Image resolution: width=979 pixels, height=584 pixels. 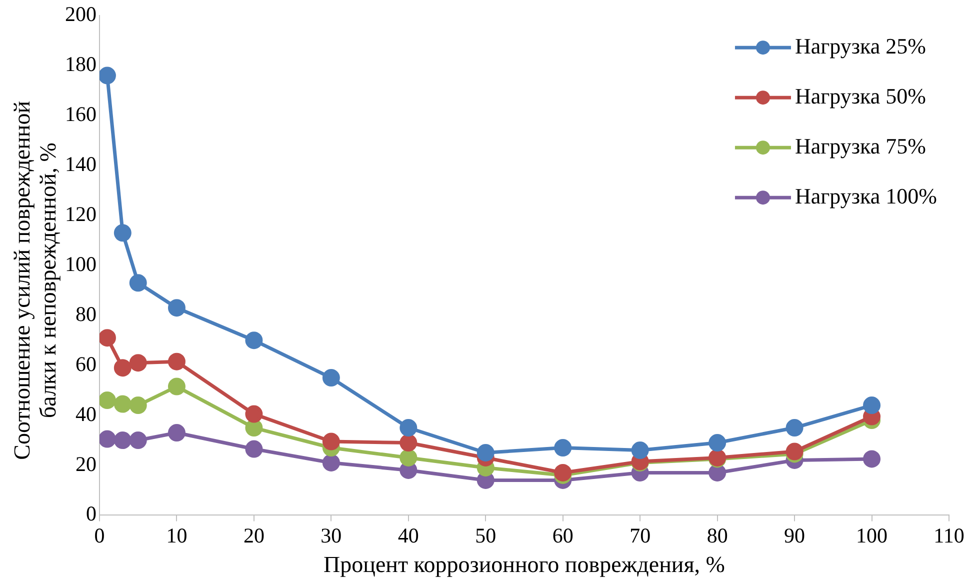 I want to click on x-tick-label: 80, so click(x=717, y=535).